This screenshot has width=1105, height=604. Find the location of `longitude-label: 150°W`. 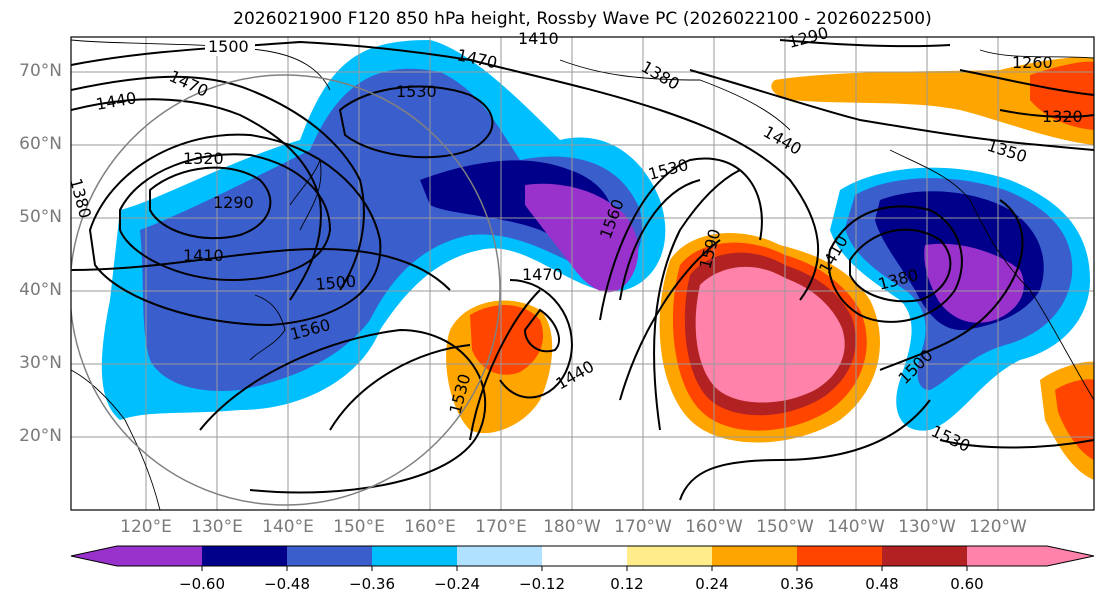

longitude-label: 150°W is located at coordinates (785, 527).